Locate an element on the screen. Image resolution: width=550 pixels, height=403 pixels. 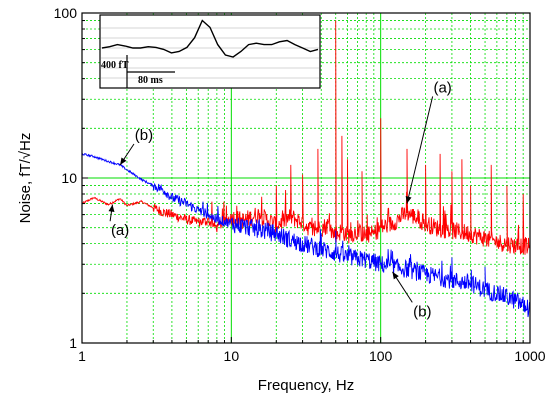
inset-grid-lines is located at coordinates (210, 53).